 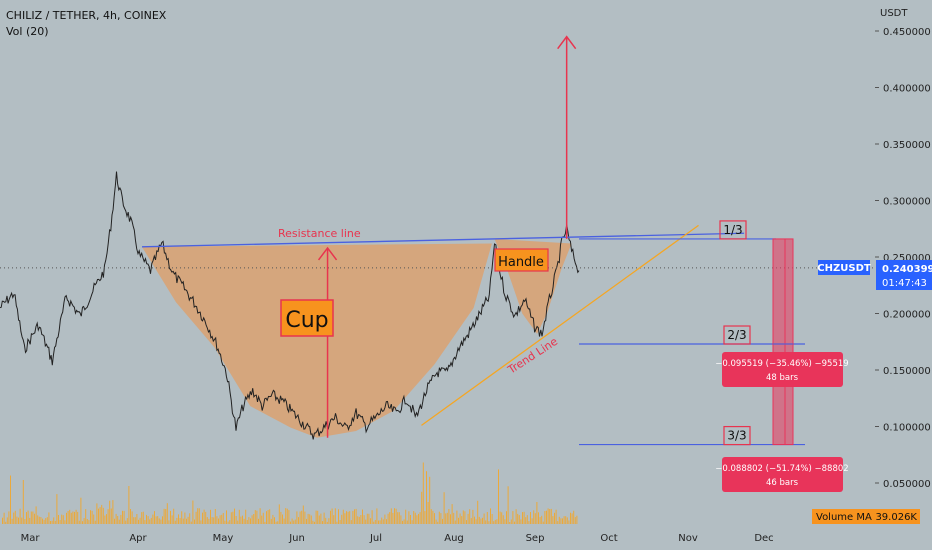 What do you see at coordinates (907, 145) in the screenshot?
I see `y-tick-label: 0.350000` at bounding box center [907, 145].